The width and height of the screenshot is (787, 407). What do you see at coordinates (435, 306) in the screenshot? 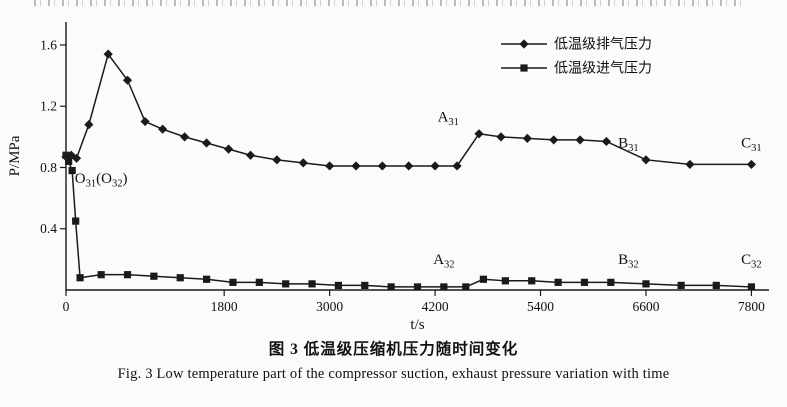
I see `x-tick-label: 4200` at bounding box center [435, 306].